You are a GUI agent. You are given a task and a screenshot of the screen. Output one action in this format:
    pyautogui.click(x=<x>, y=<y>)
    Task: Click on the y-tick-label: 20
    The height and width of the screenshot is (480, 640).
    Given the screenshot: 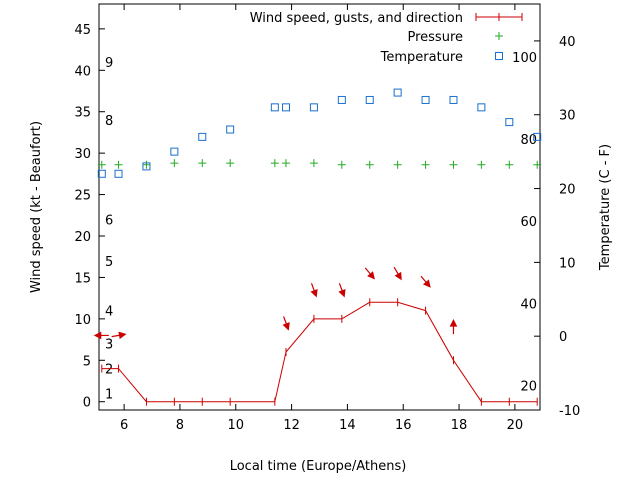 What is the action you would take?
    pyautogui.click(x=82, y=237)
    